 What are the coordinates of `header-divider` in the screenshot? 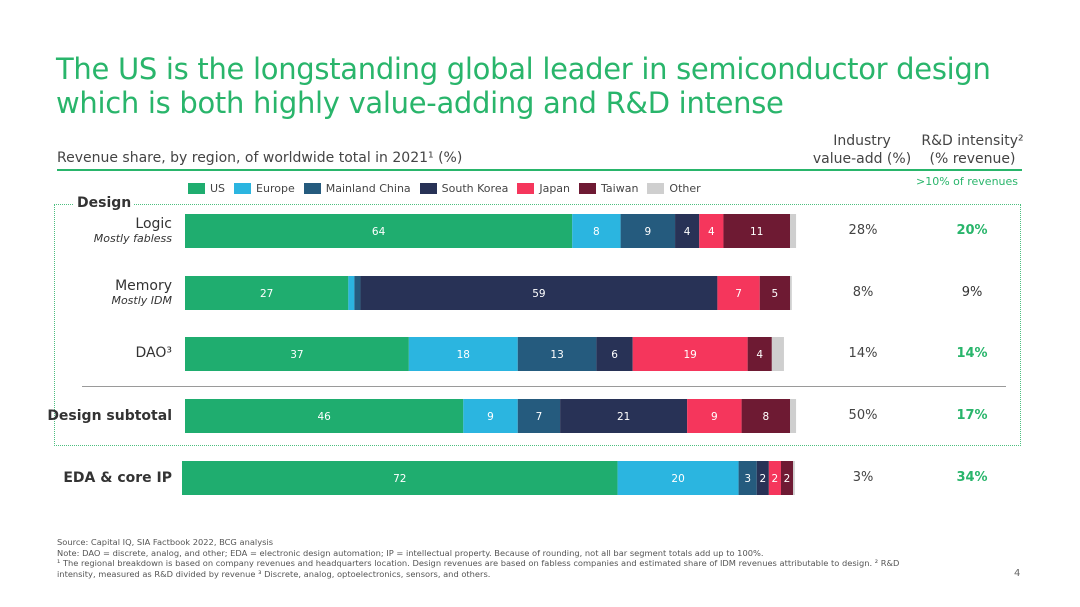 It's located at (539, 170).